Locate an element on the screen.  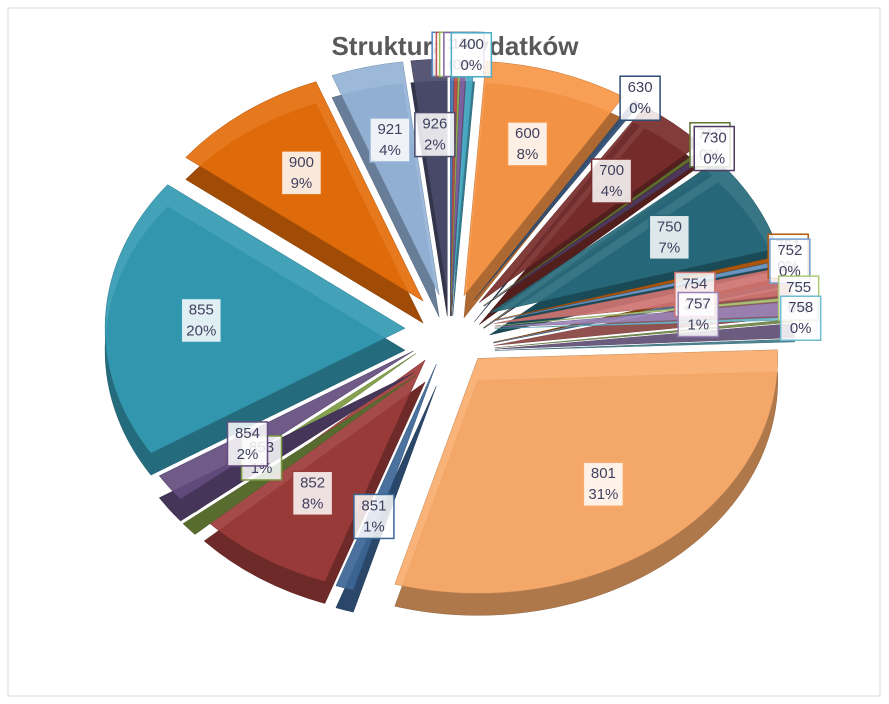
category-label: 852 is located at coordinates (312, 482).